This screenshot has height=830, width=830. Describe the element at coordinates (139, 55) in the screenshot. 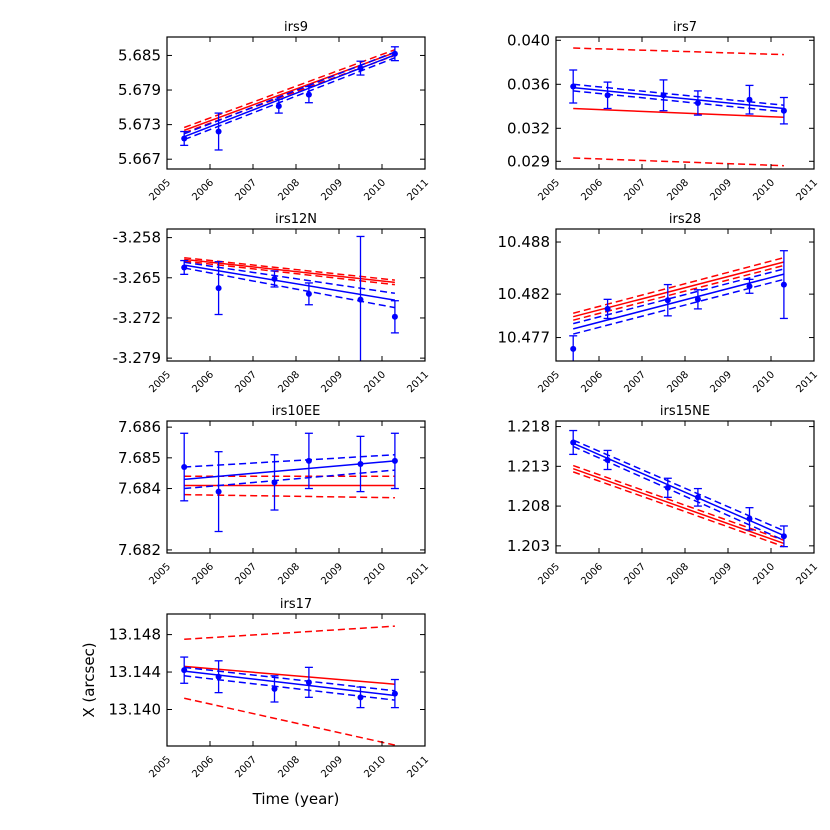

I see `y-tick-label: 5.685` at that location.